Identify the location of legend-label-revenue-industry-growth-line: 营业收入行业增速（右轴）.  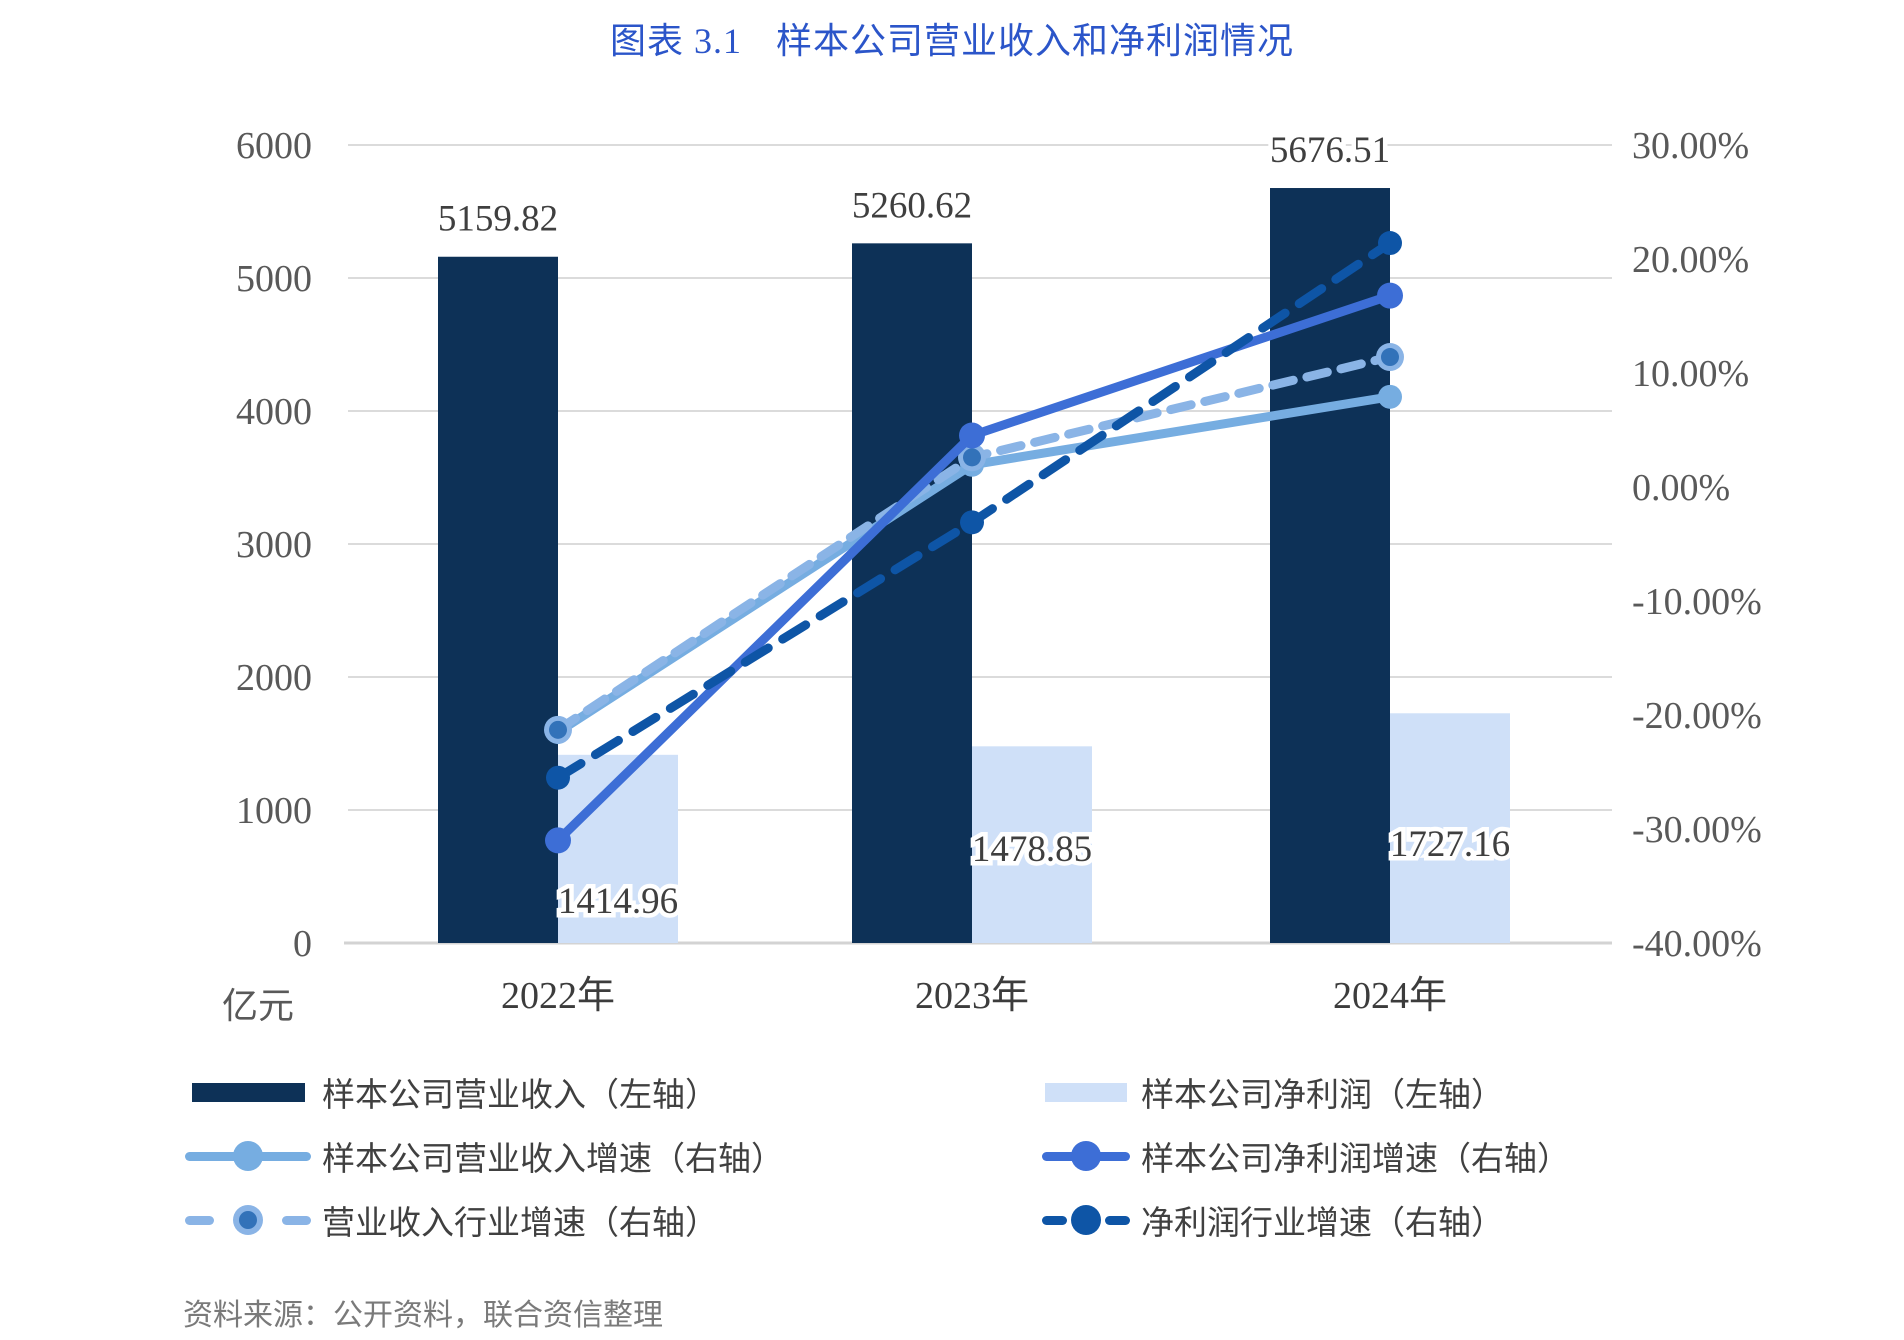
(520, 1224).